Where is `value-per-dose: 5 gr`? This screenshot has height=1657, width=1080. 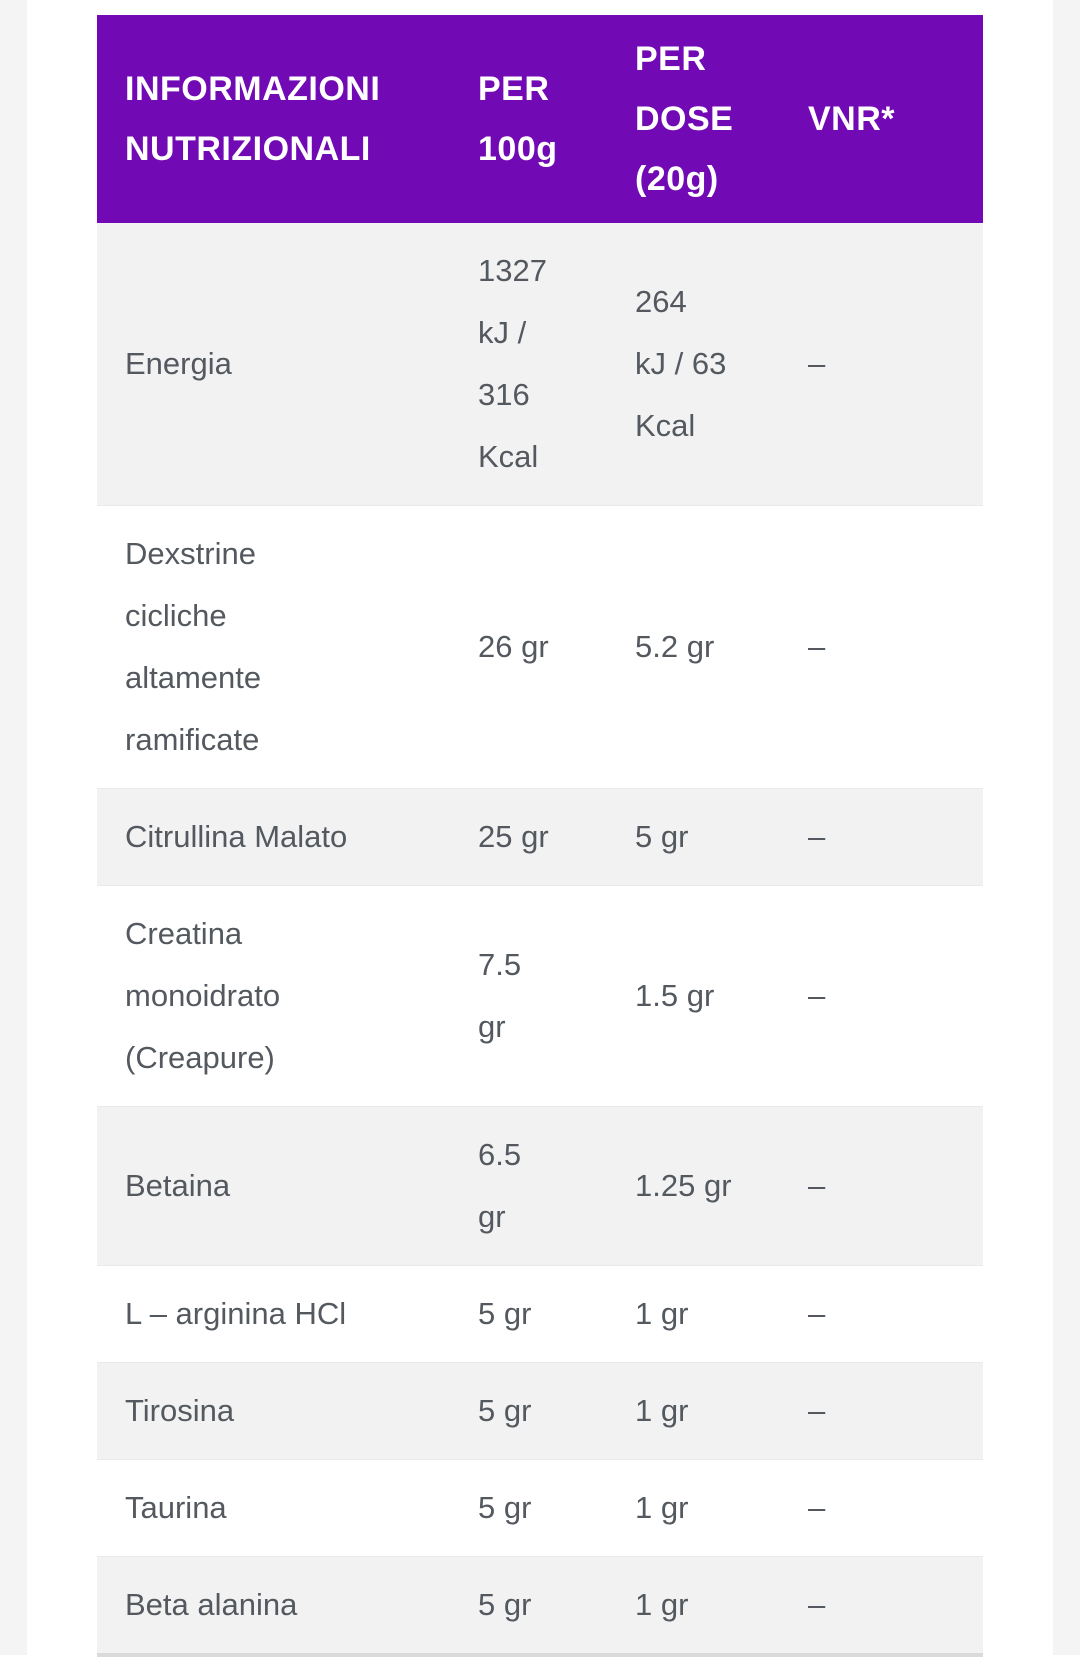 value-per-dose: 5 gr is located at coordinates (662, 836).